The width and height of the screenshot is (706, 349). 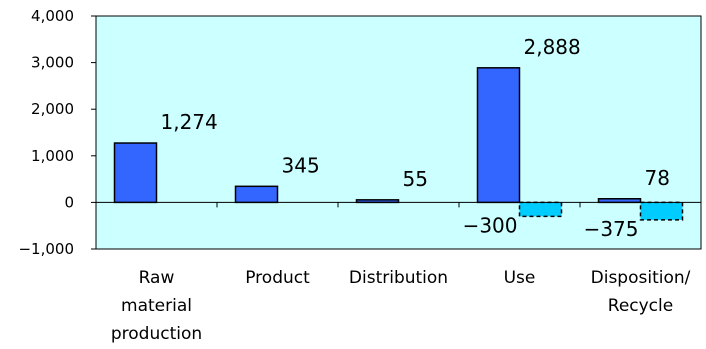 What do you see at coordinates (156, 334) in the screenshot?
I see `category-label-line: production` at bounding box center [156, 334].